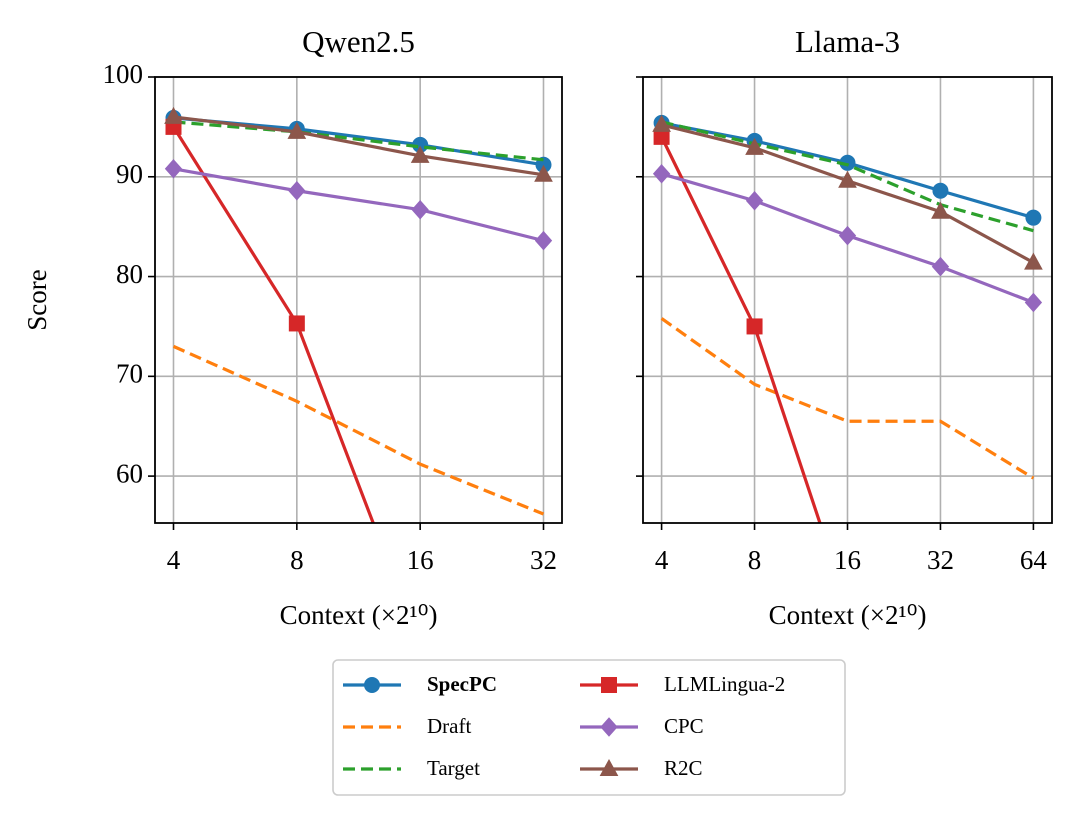 This screenshot has height=820, width=1079. I want to click on chart-title: Qwen2.5, so click(358, 41).